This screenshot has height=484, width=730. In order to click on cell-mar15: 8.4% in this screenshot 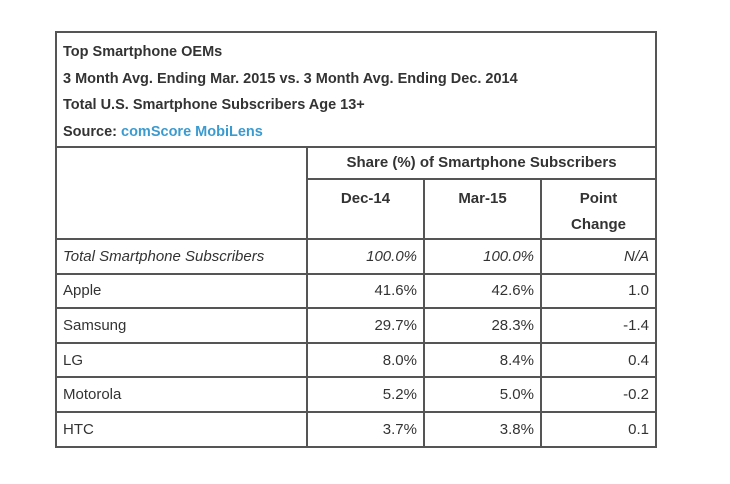, I will do `click(482, 360)`.